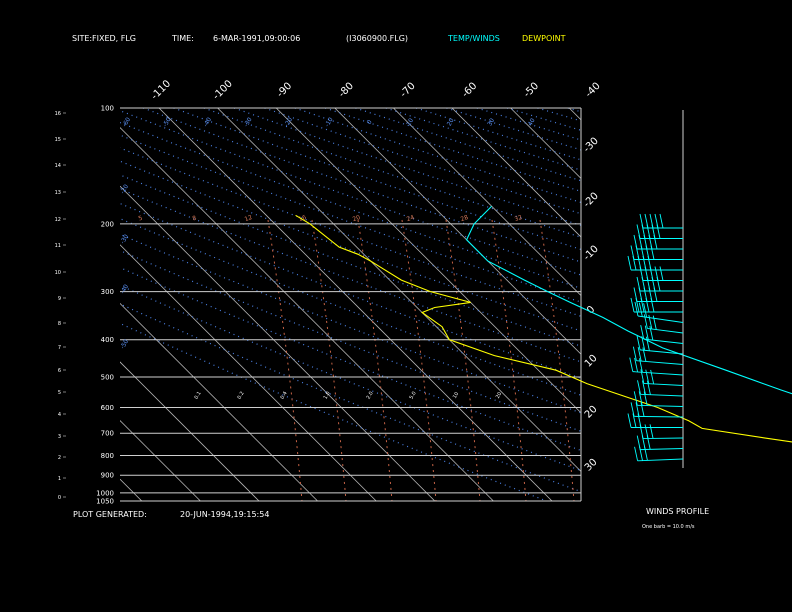  What do you see at coordinates (58, 114) in the screenshot?
I see `height-km-label-16: 16` at bounding box center [58, 114].